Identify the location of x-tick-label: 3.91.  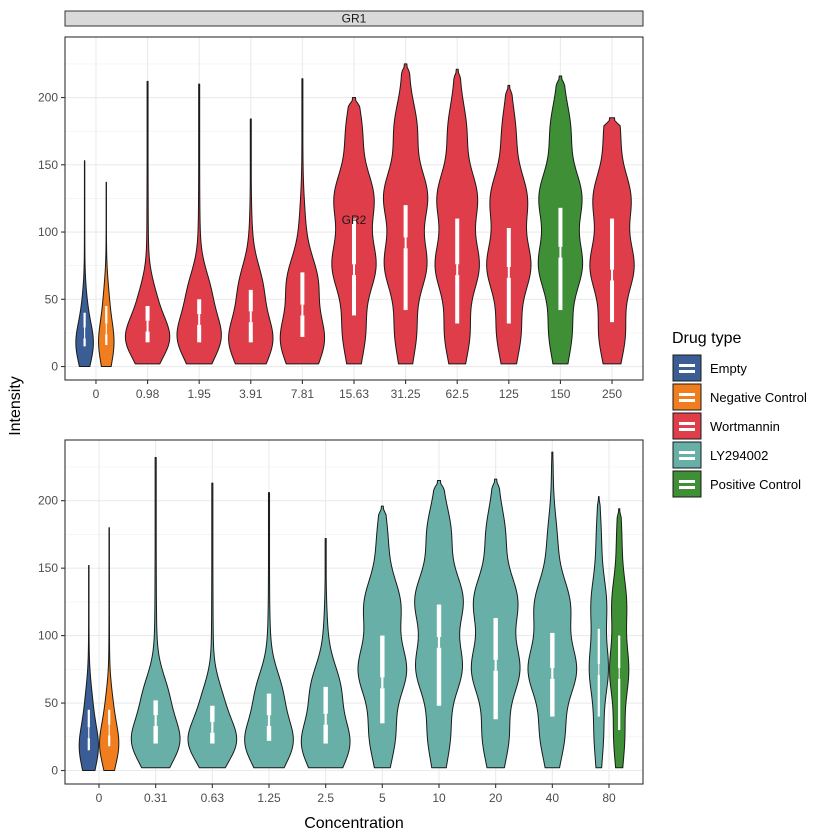
(251, 394).